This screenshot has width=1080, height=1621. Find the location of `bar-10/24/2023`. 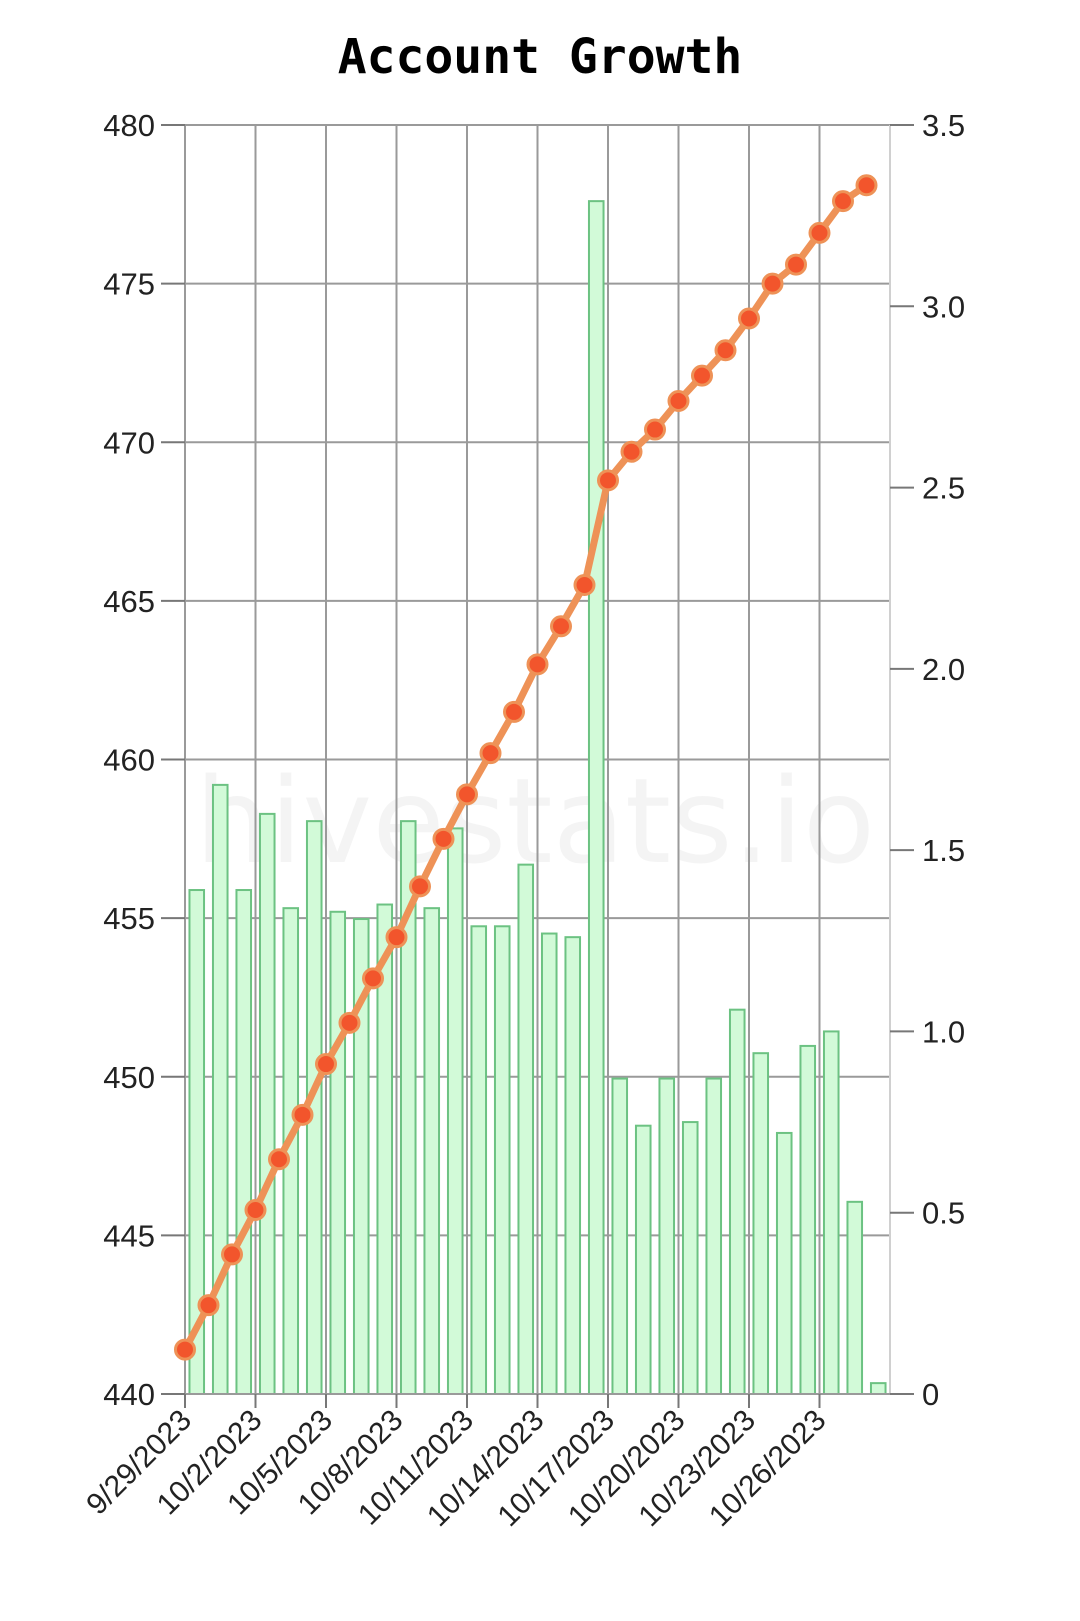

bar-10/24/2023 is located at coordinates (784, 1263).